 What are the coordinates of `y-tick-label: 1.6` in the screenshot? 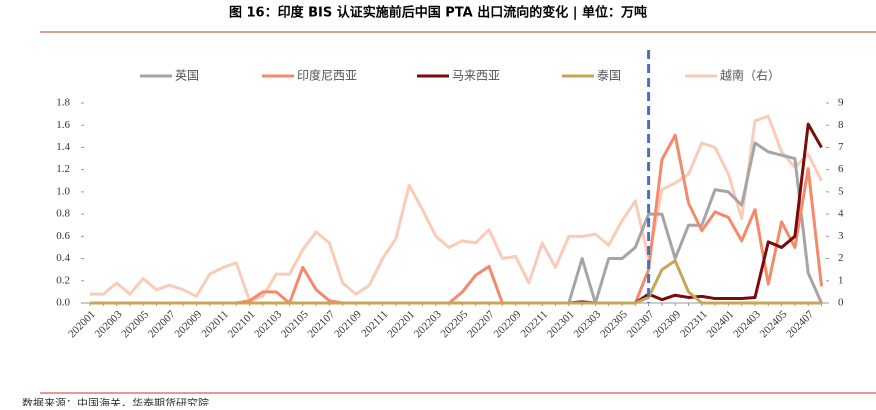 It's located at (63, 125).